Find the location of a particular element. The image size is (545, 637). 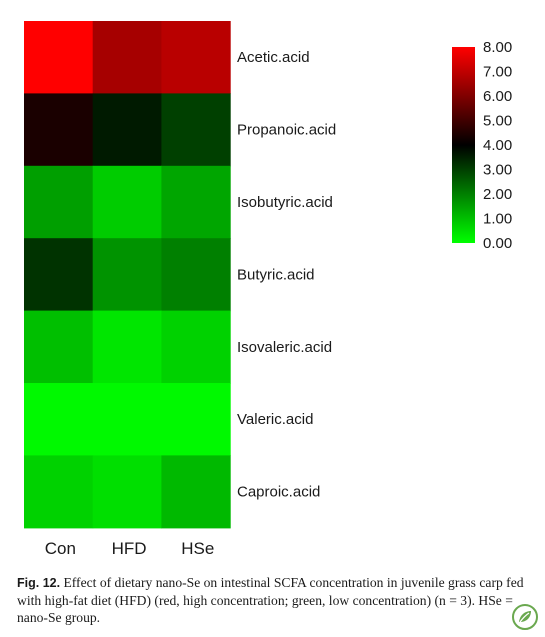

row-label: Butyric.acid is located at coordinates (276, 274).